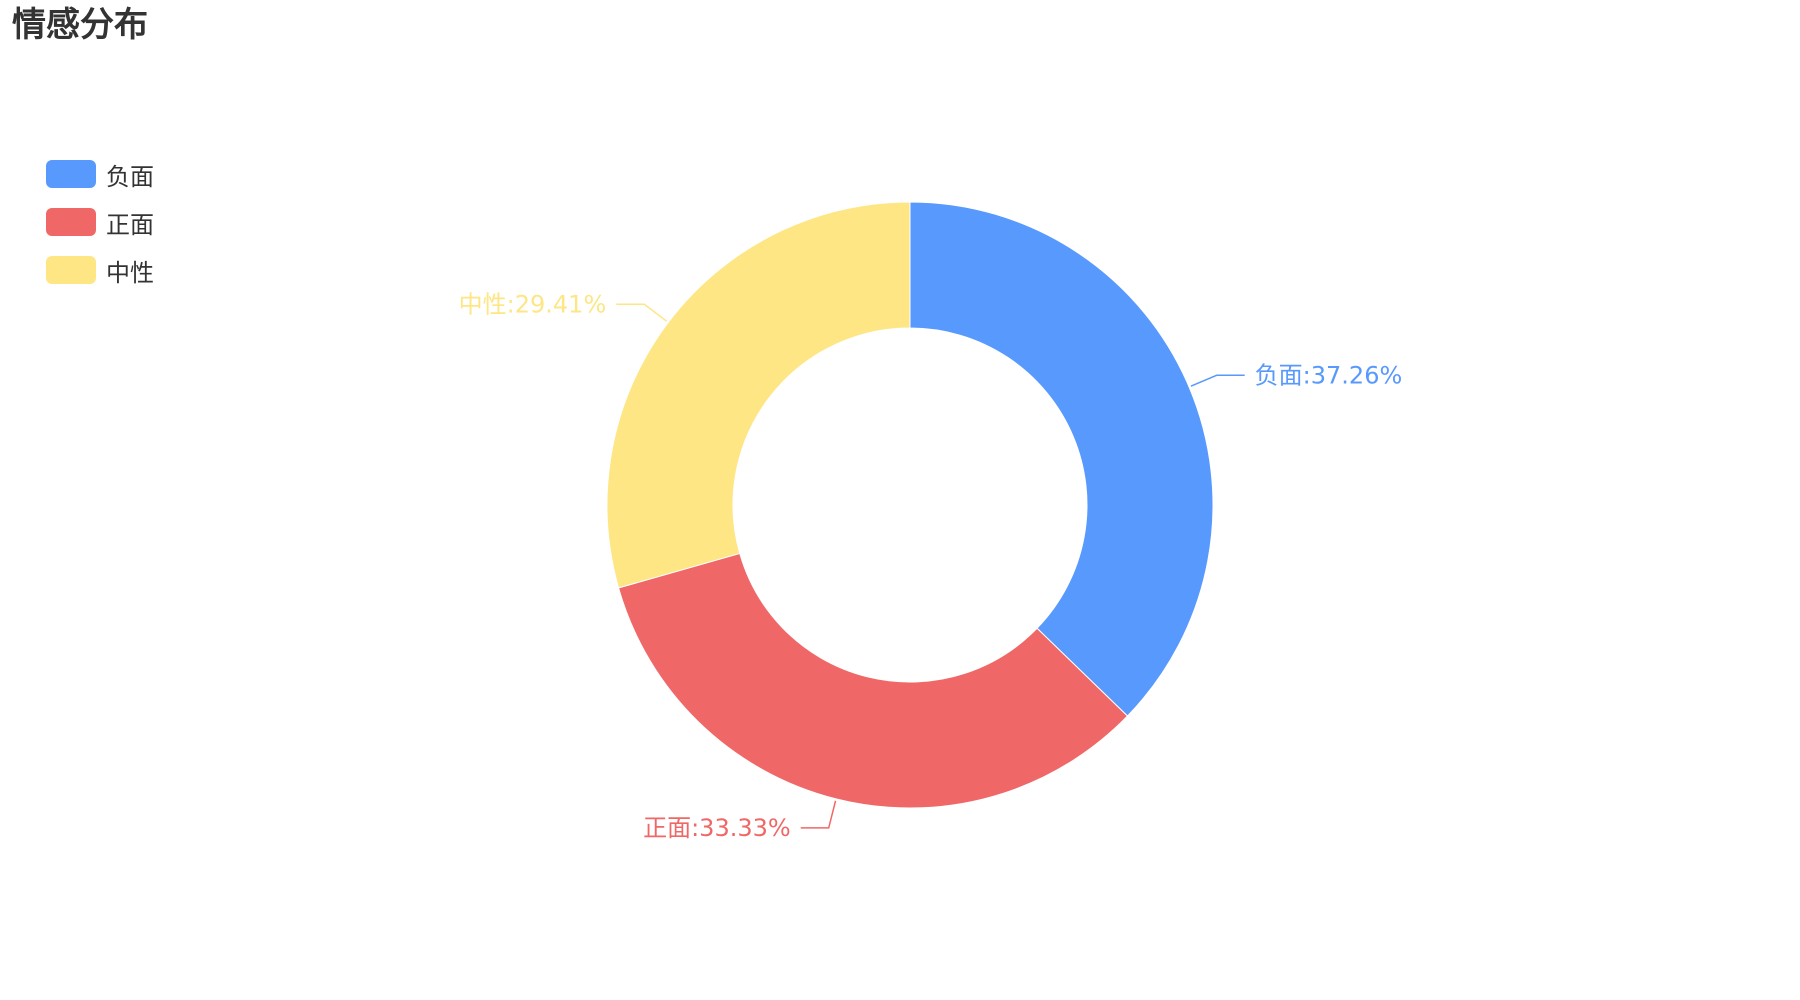 This screenshot has width=1800, height=1000. Describe the element at coordinates (818, 814) in the screenshot. I see `leader-line-positive` at that location.